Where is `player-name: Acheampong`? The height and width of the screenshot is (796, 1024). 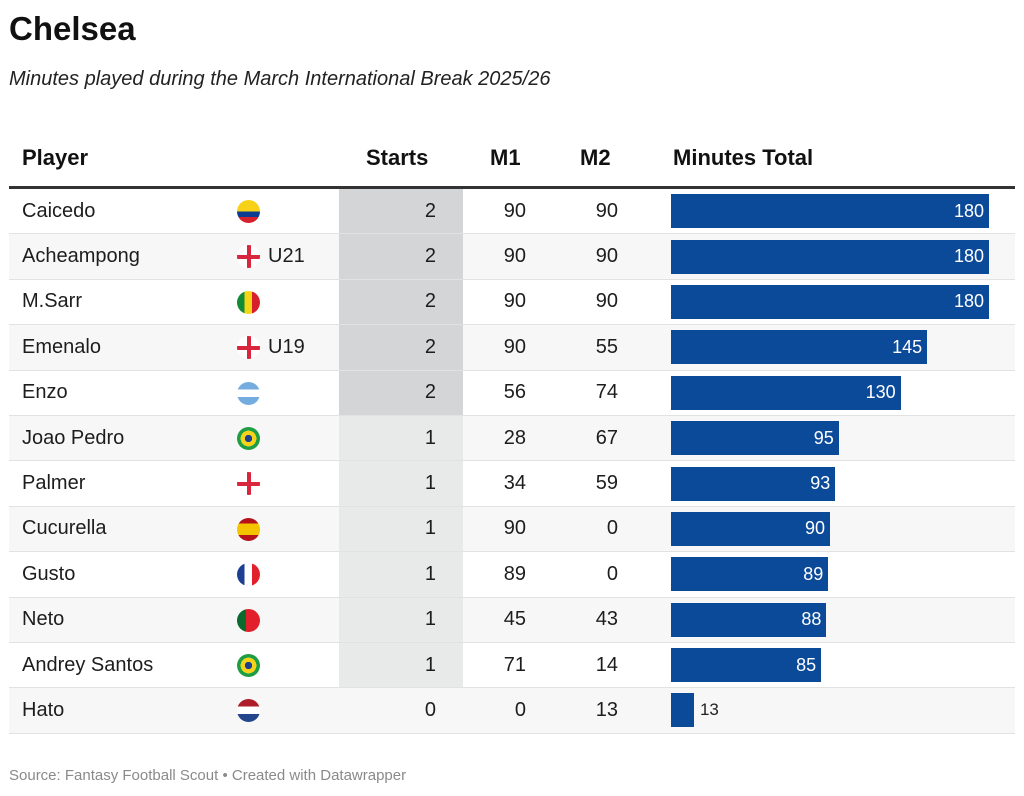 player-name: Acheampong is located at coordinates (81, 256).